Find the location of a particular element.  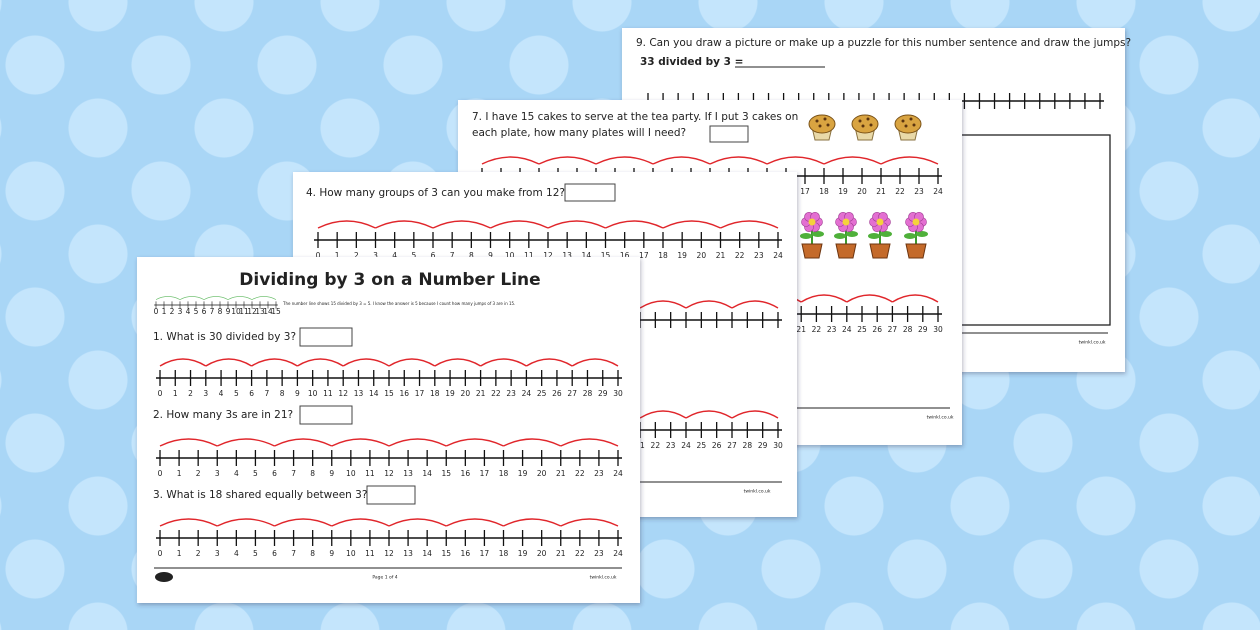

question: 1. What is 30 divided by 3? is located at coordinates (224, 337).